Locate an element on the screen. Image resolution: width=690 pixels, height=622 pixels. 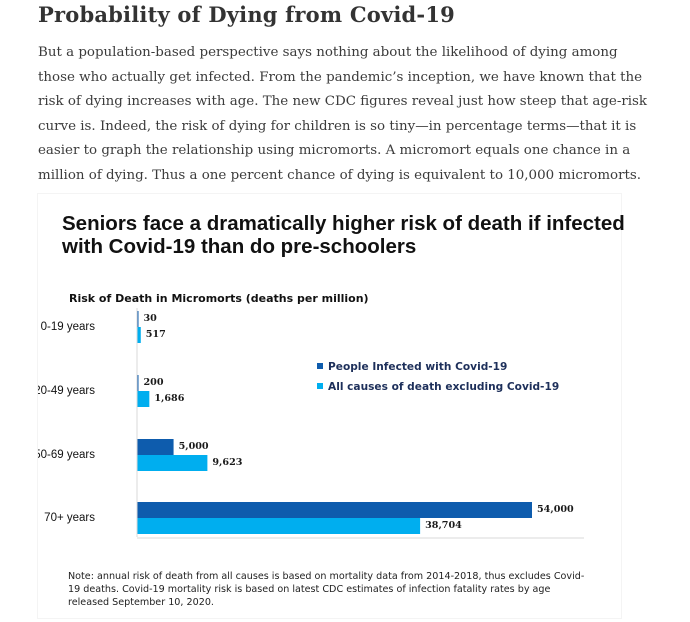
value-label-20-49-years-series-1: 200 is located at coordinates (154, 382).